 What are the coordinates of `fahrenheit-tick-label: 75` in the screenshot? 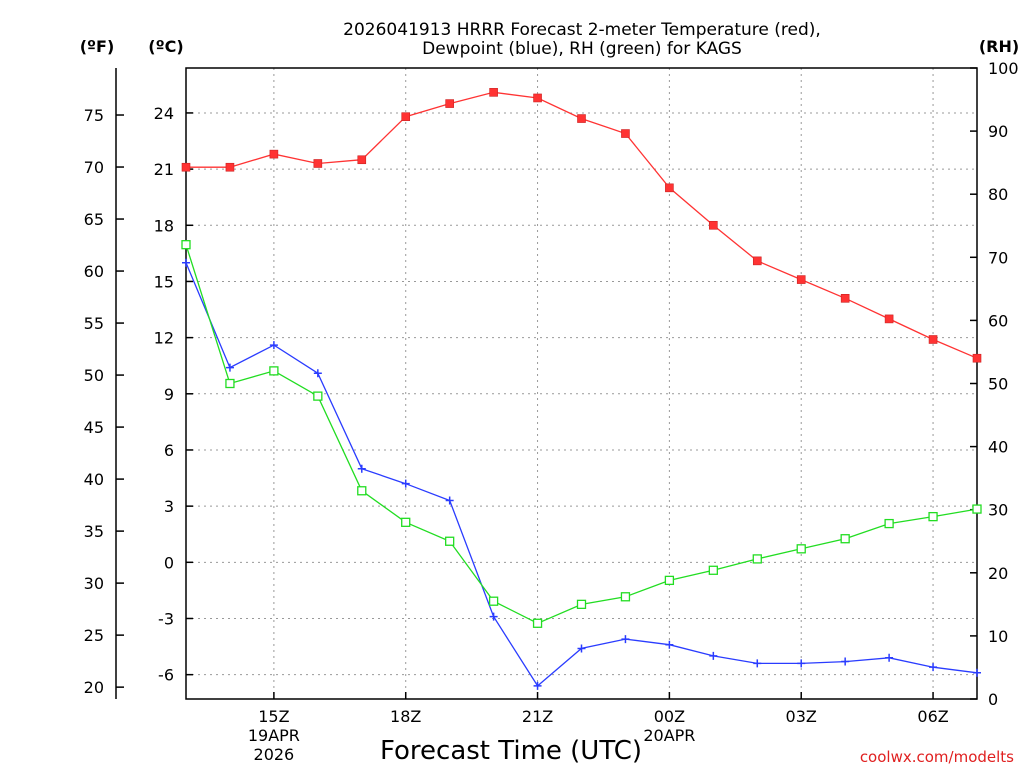 It's located at (94, 115).